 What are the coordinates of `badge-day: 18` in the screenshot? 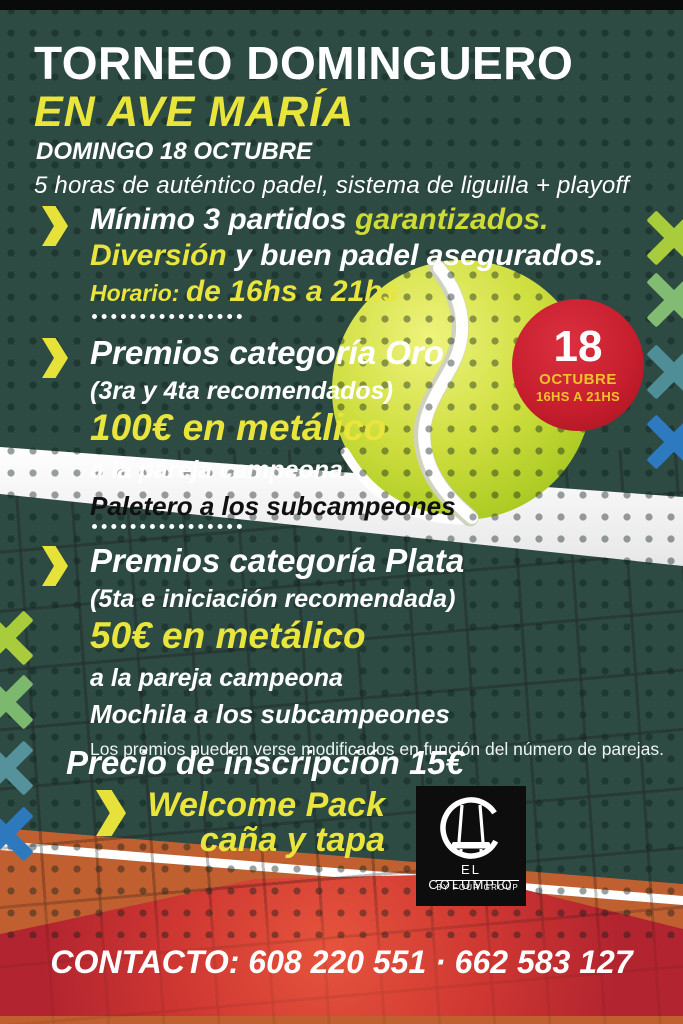 It's located at (578, 347).